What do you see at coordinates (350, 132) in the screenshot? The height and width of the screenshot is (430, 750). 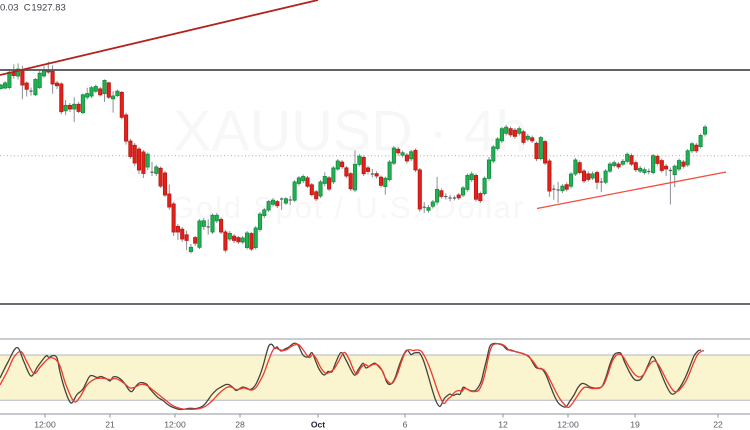 I see `svg-text: XAUUSD · 4h` at bounding box center [350, 132].